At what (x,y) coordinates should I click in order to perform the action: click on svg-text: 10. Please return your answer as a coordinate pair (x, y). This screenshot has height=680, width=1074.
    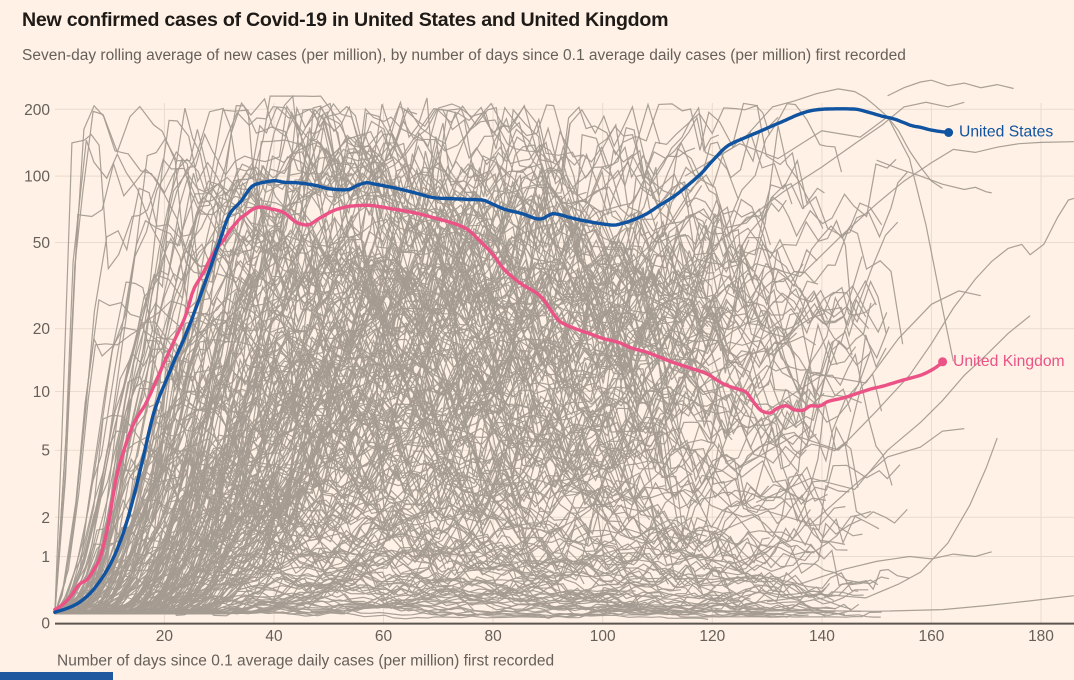
    Looking at the image, I should click on (42, 392).